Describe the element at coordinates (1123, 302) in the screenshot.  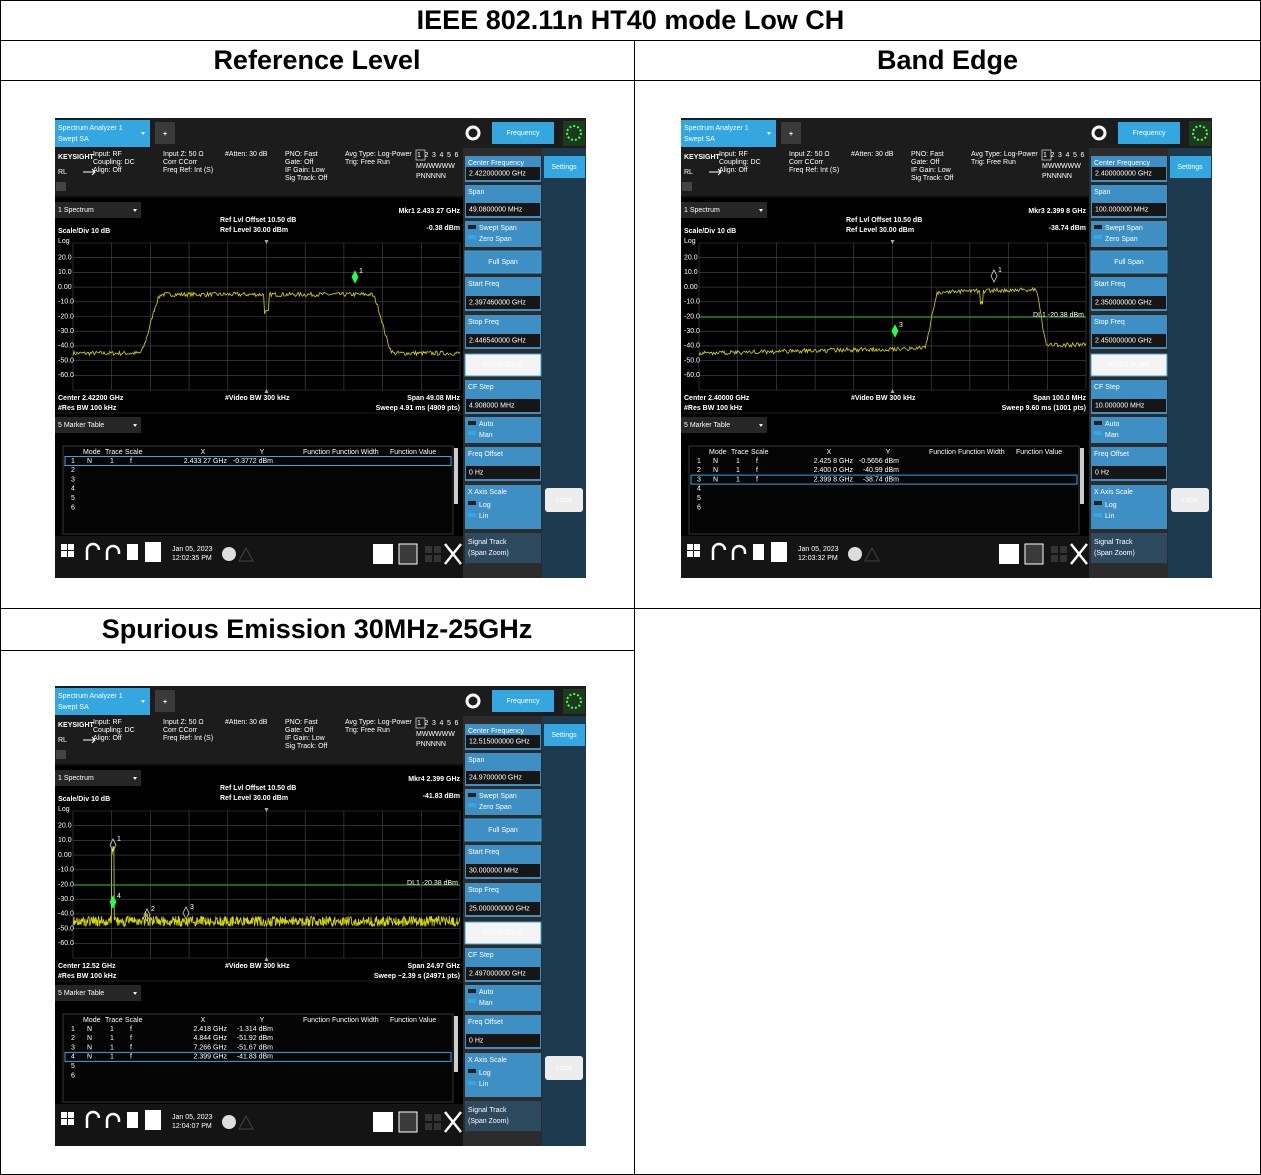
I see `softkey-value: 2.350000000 GHz` at that location.